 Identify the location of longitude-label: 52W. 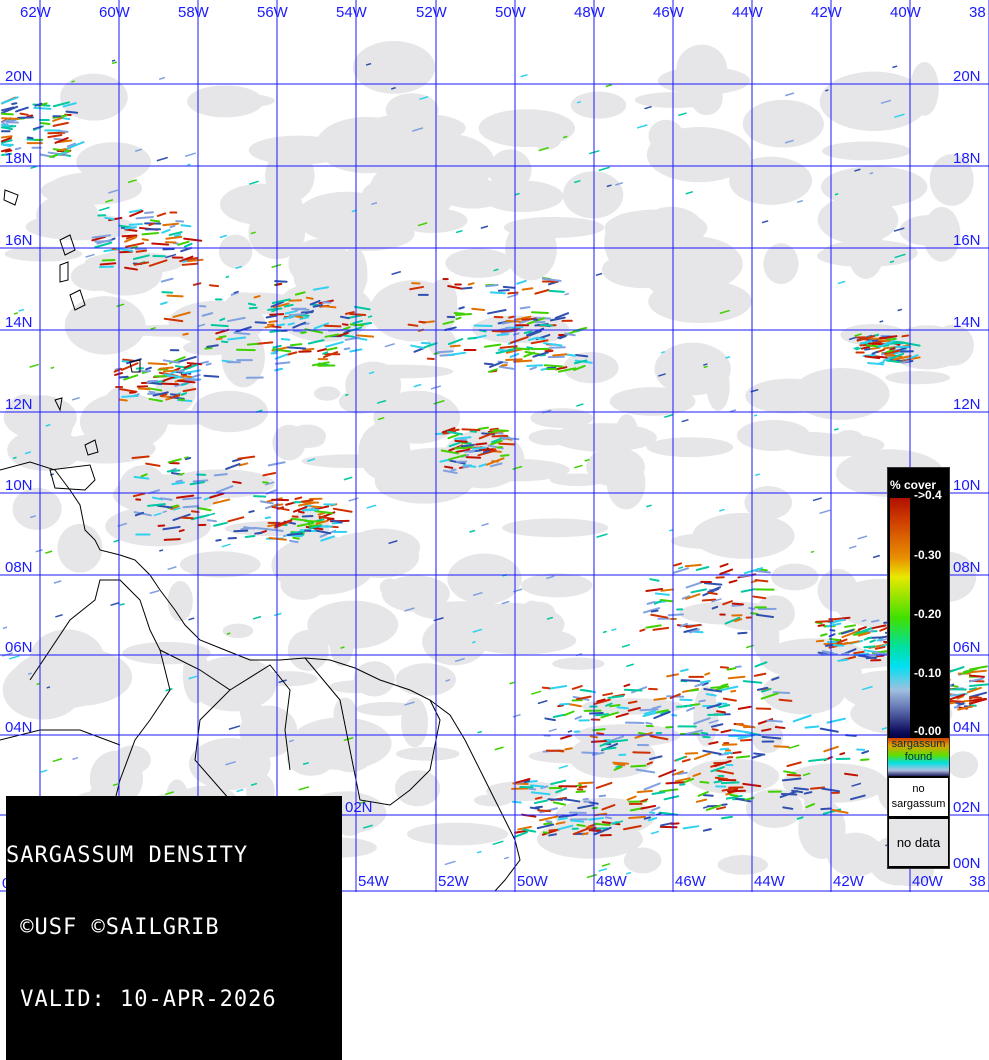
(453, 881).